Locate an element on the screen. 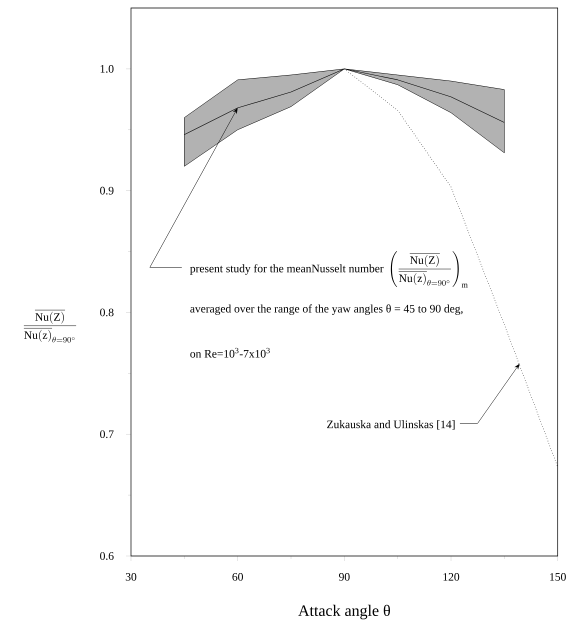  y-tick-label: 0.6 is located at coordinates (107, 556).